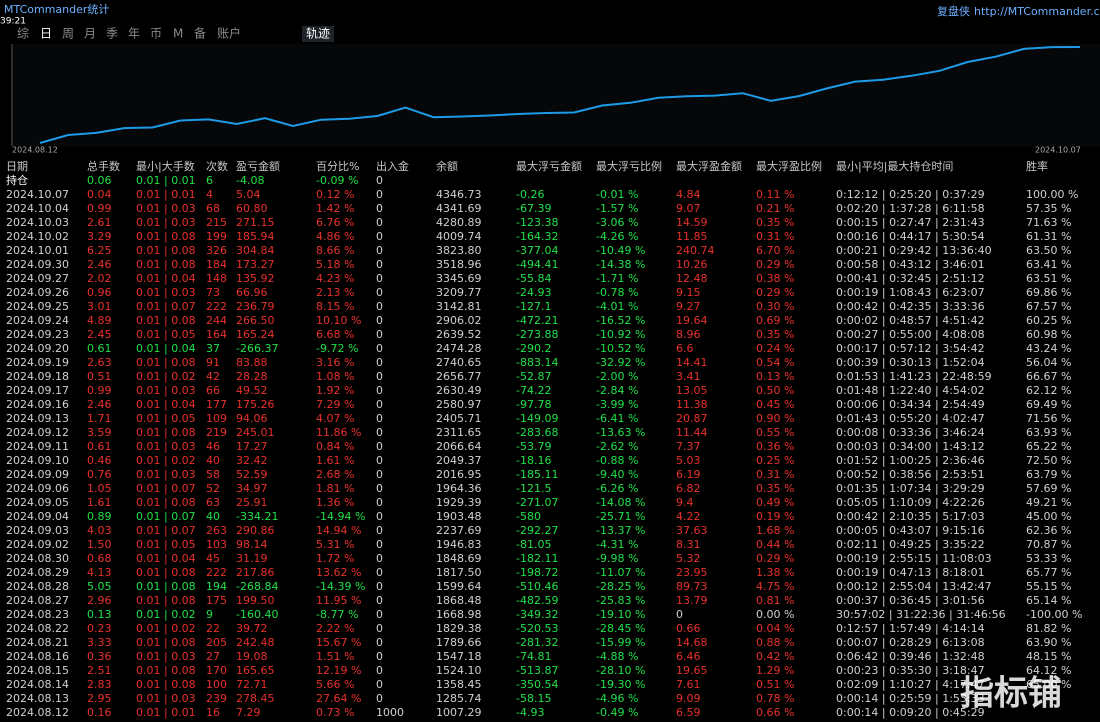 This screenshot has height=722, width=1100. I want to click on track-button-bg, so click(318, 34).